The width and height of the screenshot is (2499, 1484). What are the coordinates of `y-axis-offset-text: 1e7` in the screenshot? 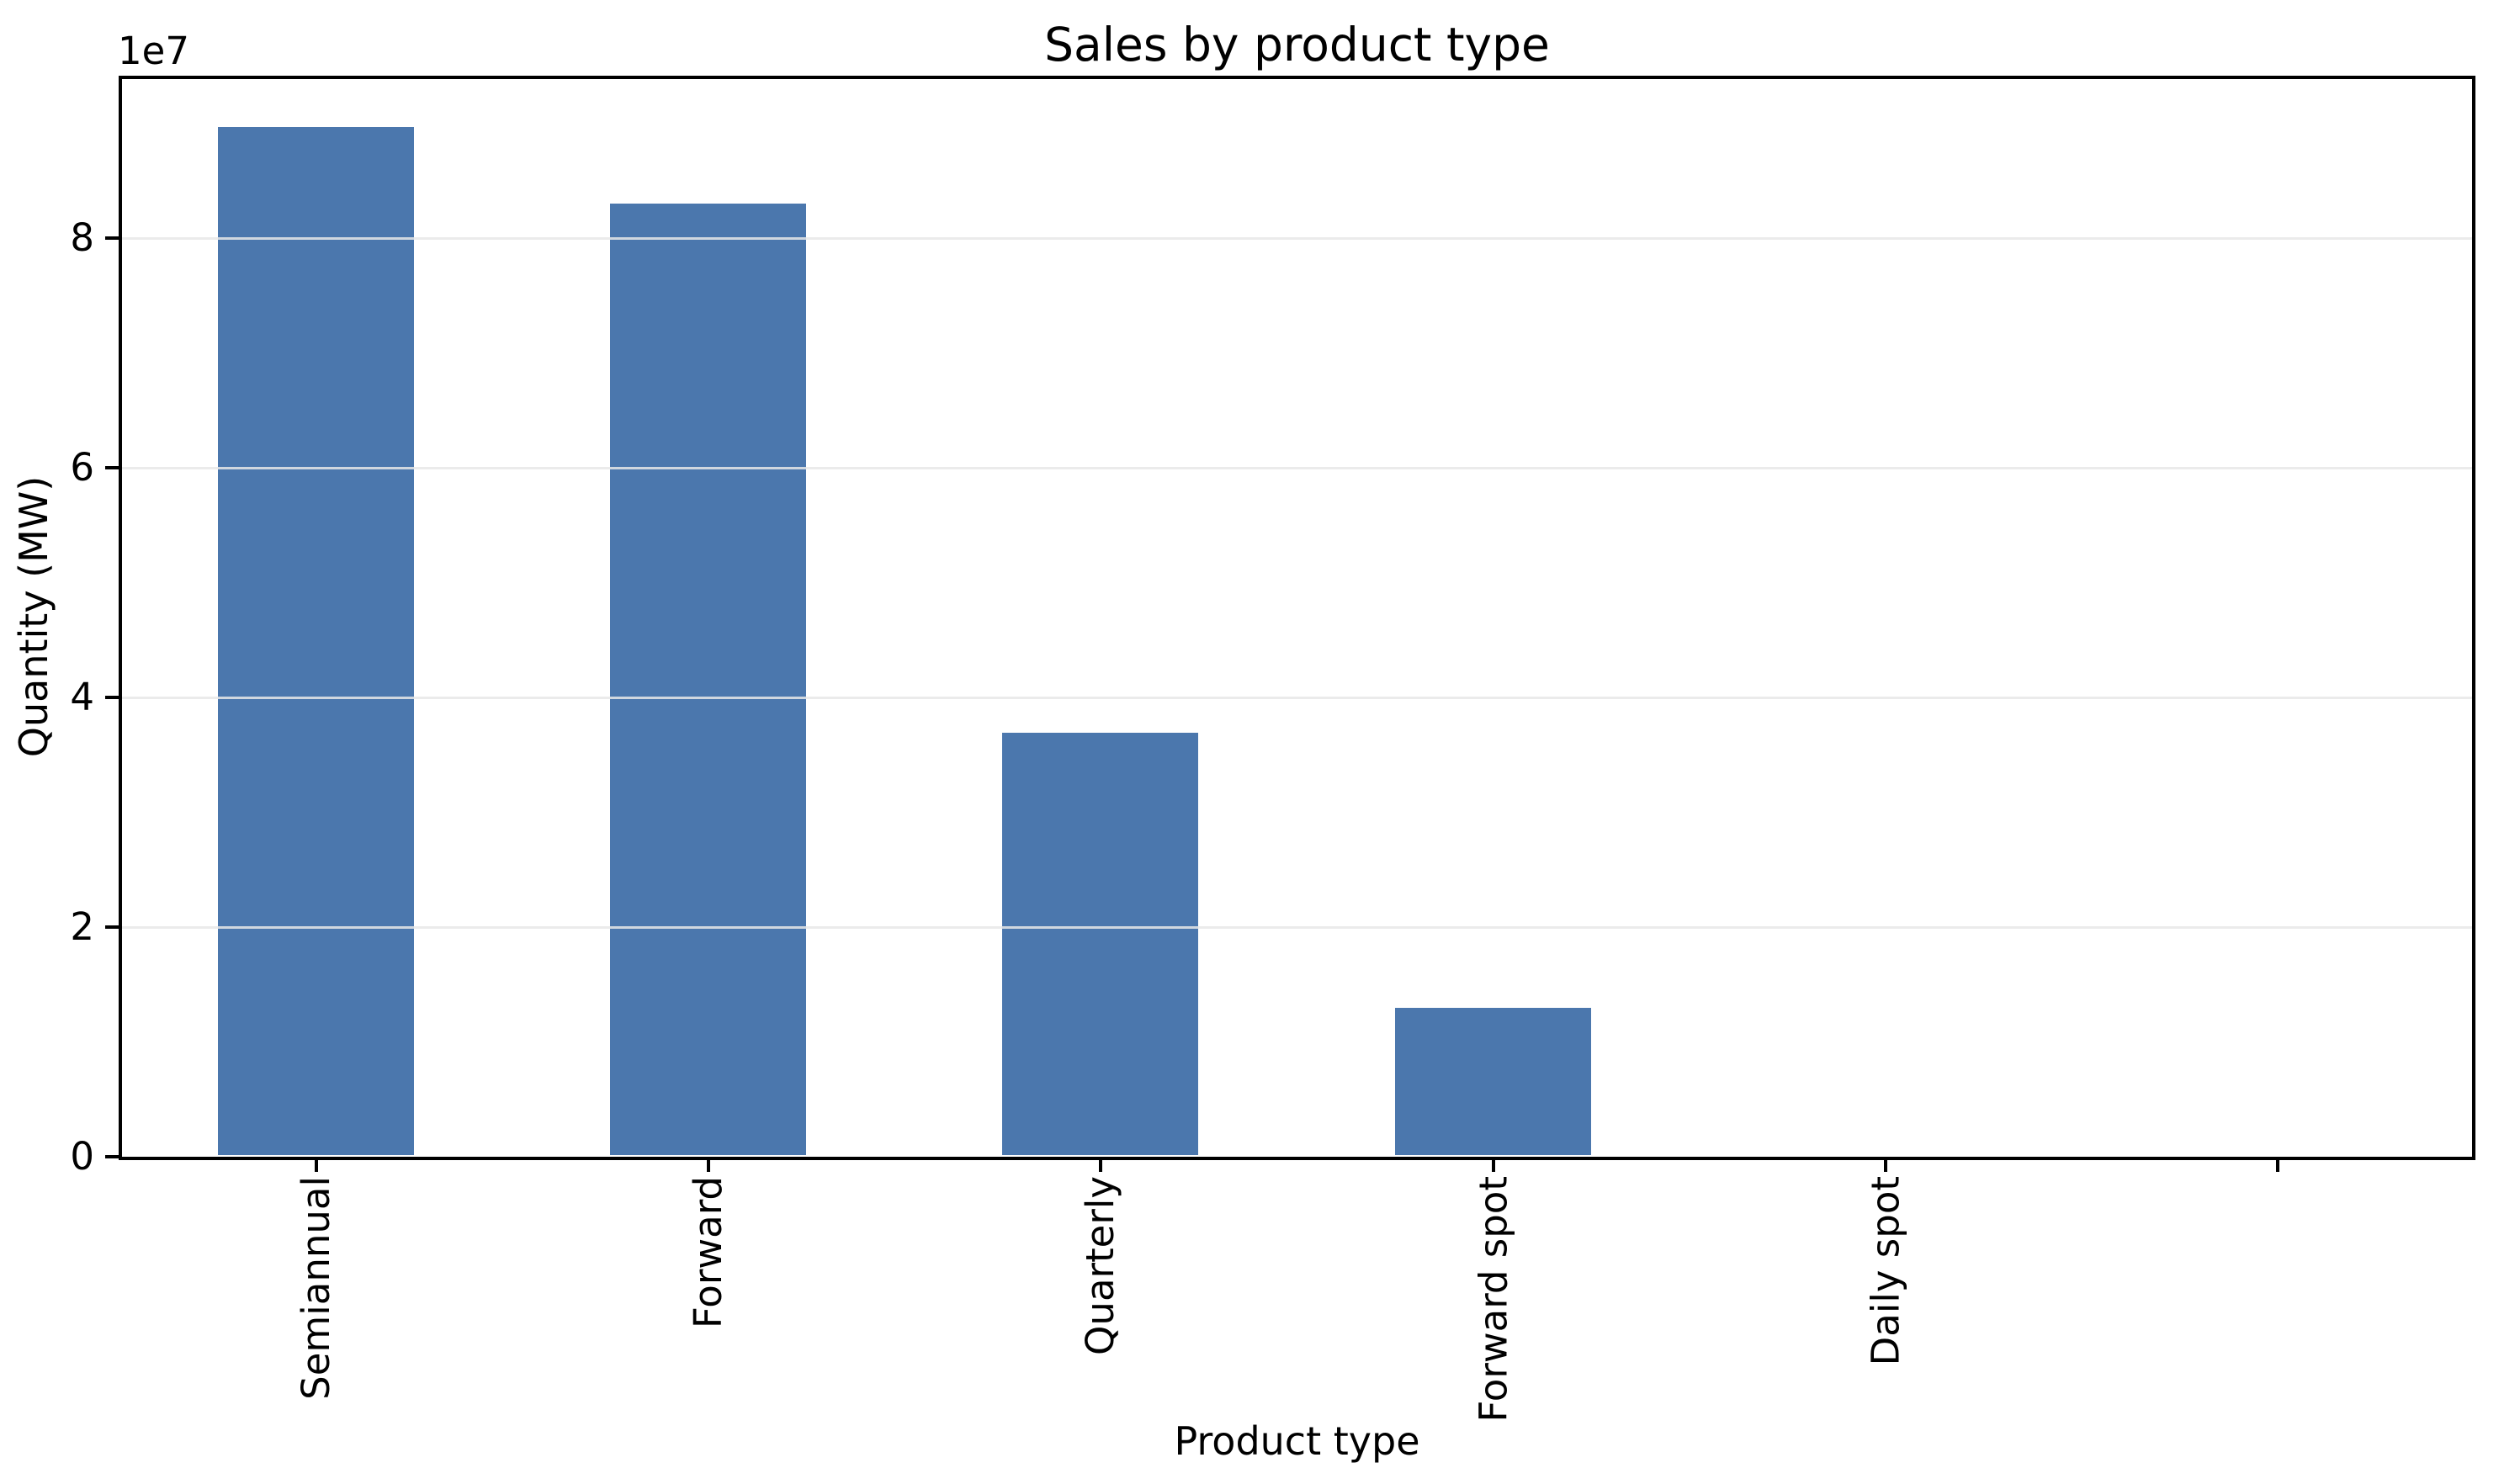 It's located at (154, 51).